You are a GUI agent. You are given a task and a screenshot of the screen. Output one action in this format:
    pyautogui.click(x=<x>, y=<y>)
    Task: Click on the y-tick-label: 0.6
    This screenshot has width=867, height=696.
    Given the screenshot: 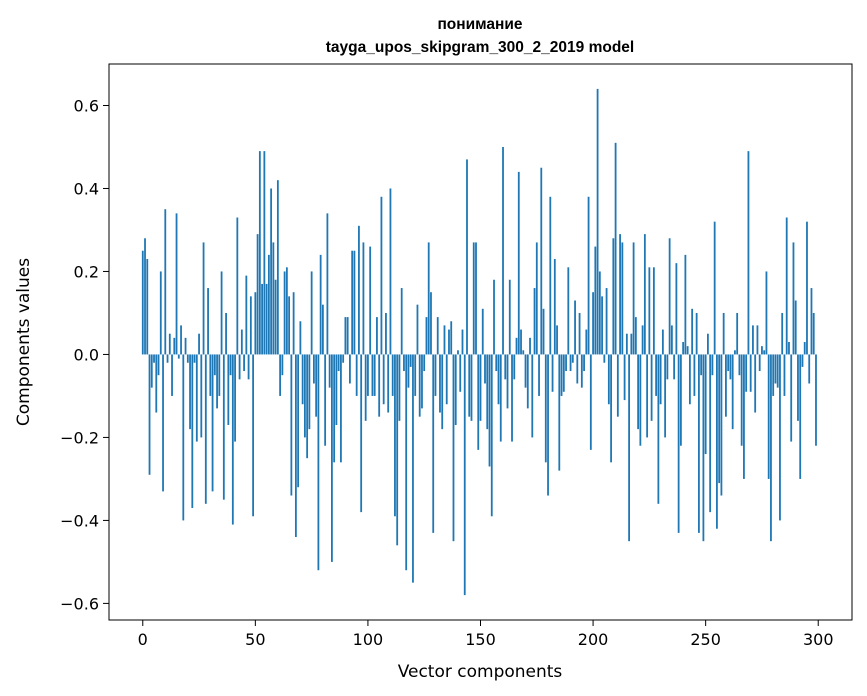 What is the action you would take?
    pyautogui.click(x=86, y=105)
    